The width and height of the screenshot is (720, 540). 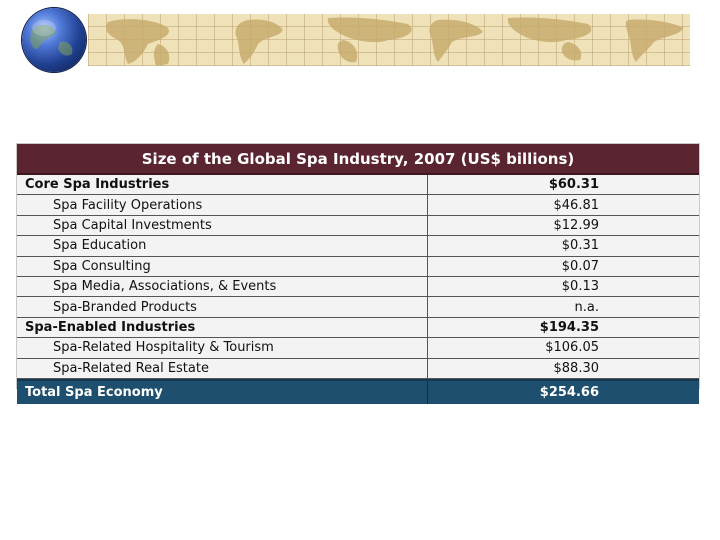 What do you see at coordinates (358, 185) in the screenshot?
I see `table-row: Core Spa Industries $60.31` at bounding box center [358, 185].